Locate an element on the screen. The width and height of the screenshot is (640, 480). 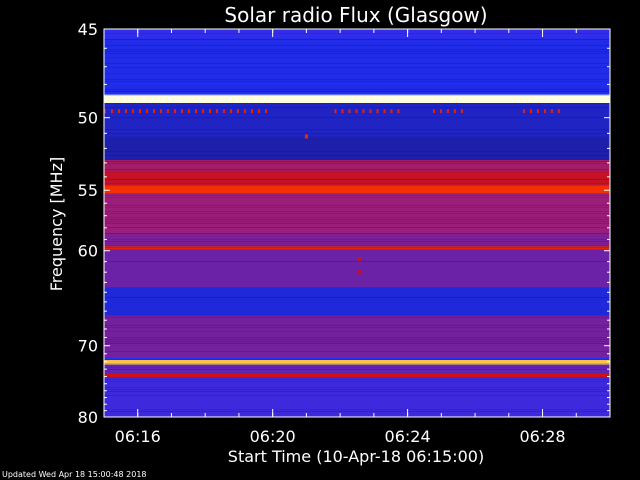
y-tick-label: 60 is located at coordinates (88, 251).